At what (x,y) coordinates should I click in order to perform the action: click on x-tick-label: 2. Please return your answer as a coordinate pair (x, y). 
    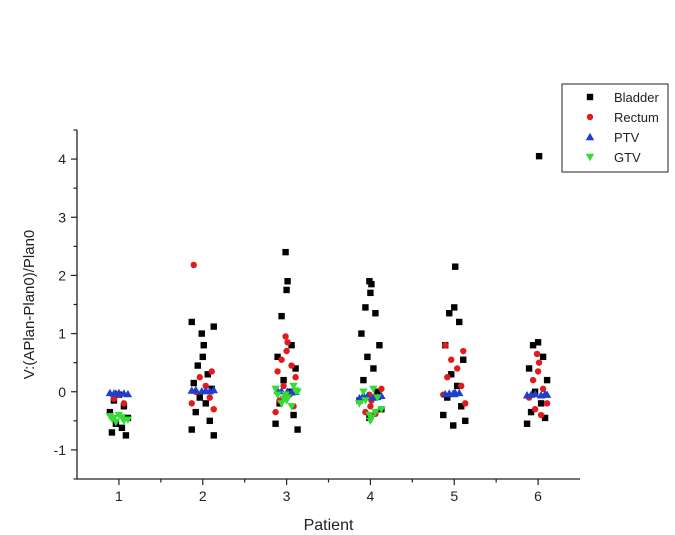
    Looking at the image, I should click on (203, 496).